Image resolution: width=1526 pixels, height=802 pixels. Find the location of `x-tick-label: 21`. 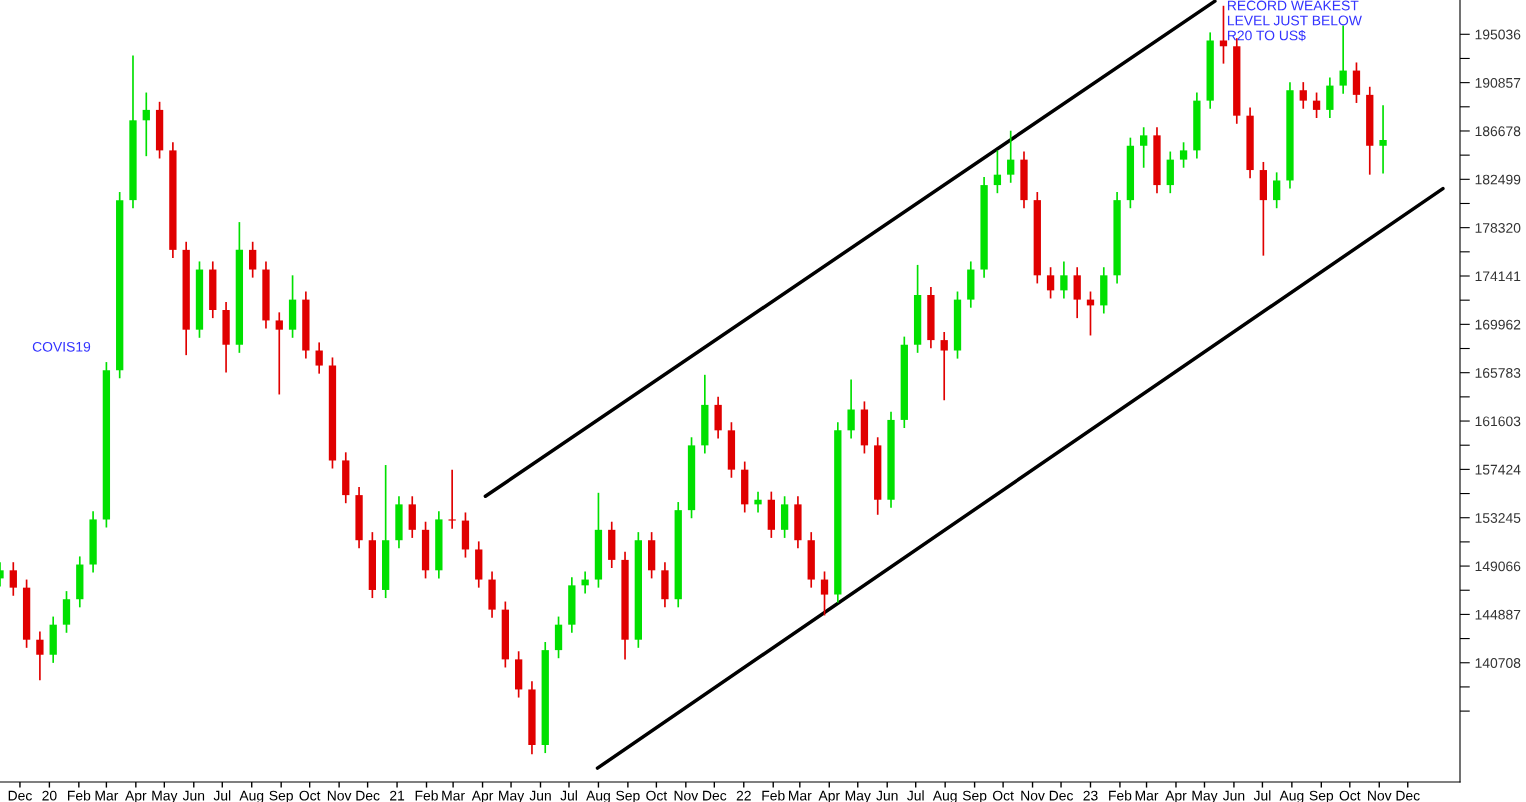

x-tick-label: 21 is located at coordinates (397, 795).